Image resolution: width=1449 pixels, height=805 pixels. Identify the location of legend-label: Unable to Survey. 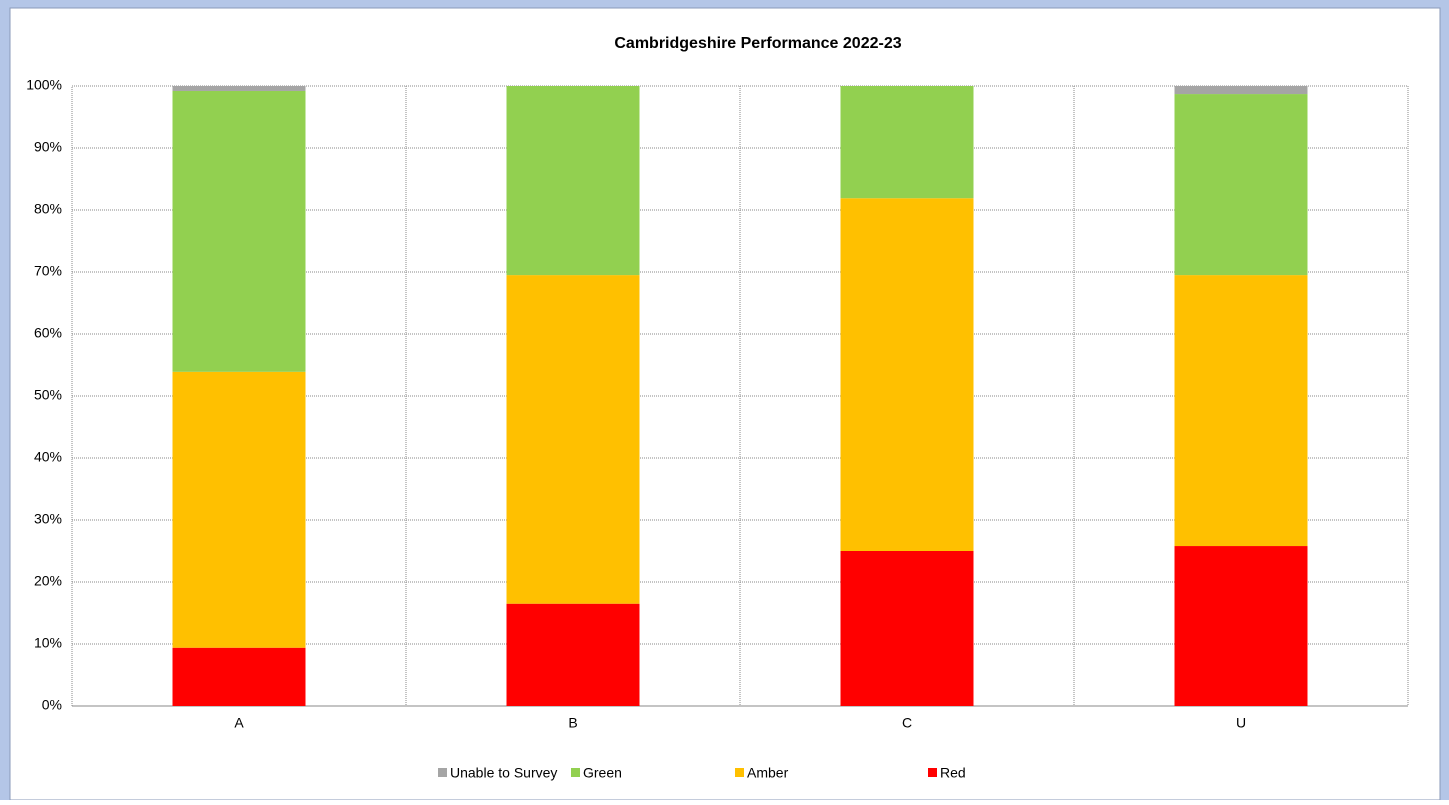
(503, 773).